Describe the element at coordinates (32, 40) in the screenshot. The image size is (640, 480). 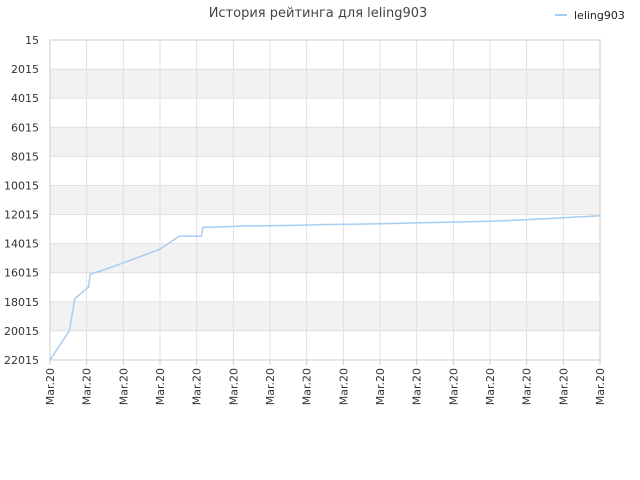
I see `y-tick-label: 15` at that location.